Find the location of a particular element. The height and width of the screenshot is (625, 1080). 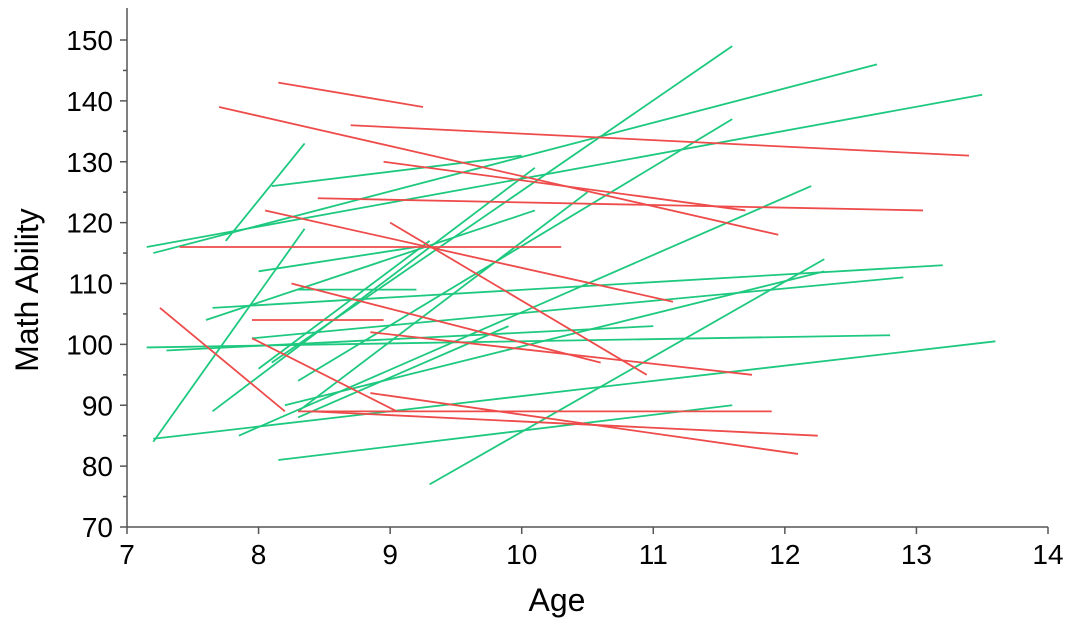

x-tick-label: 14 is located at coordinates (1047, 554).